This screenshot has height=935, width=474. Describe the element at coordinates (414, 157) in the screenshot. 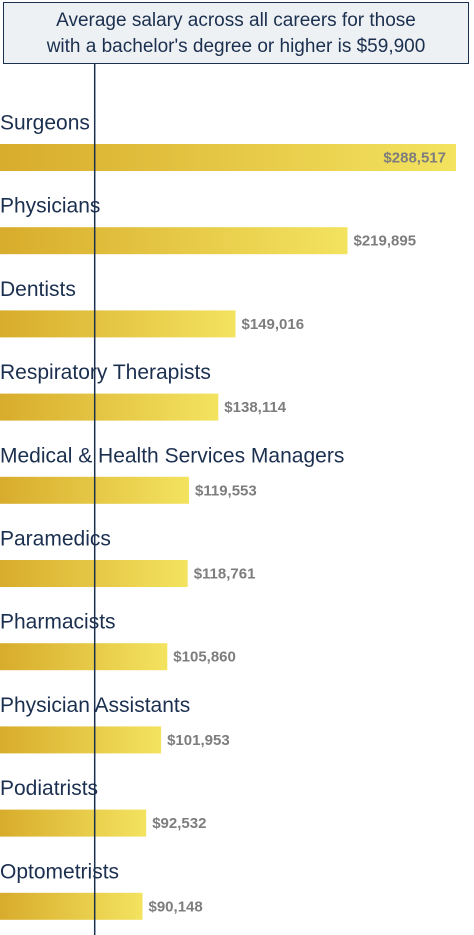

I see `value-label: $288,517` at that location.